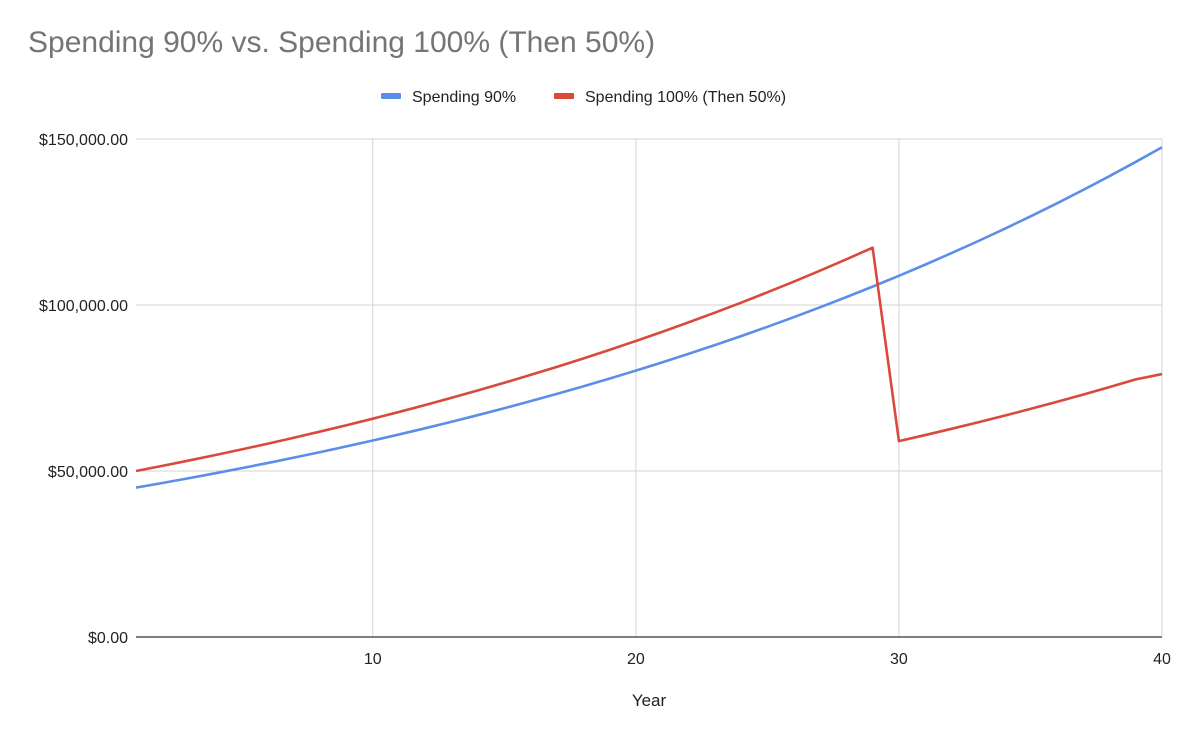  I want to click on x-tick-label: 10, so click(373, 659).